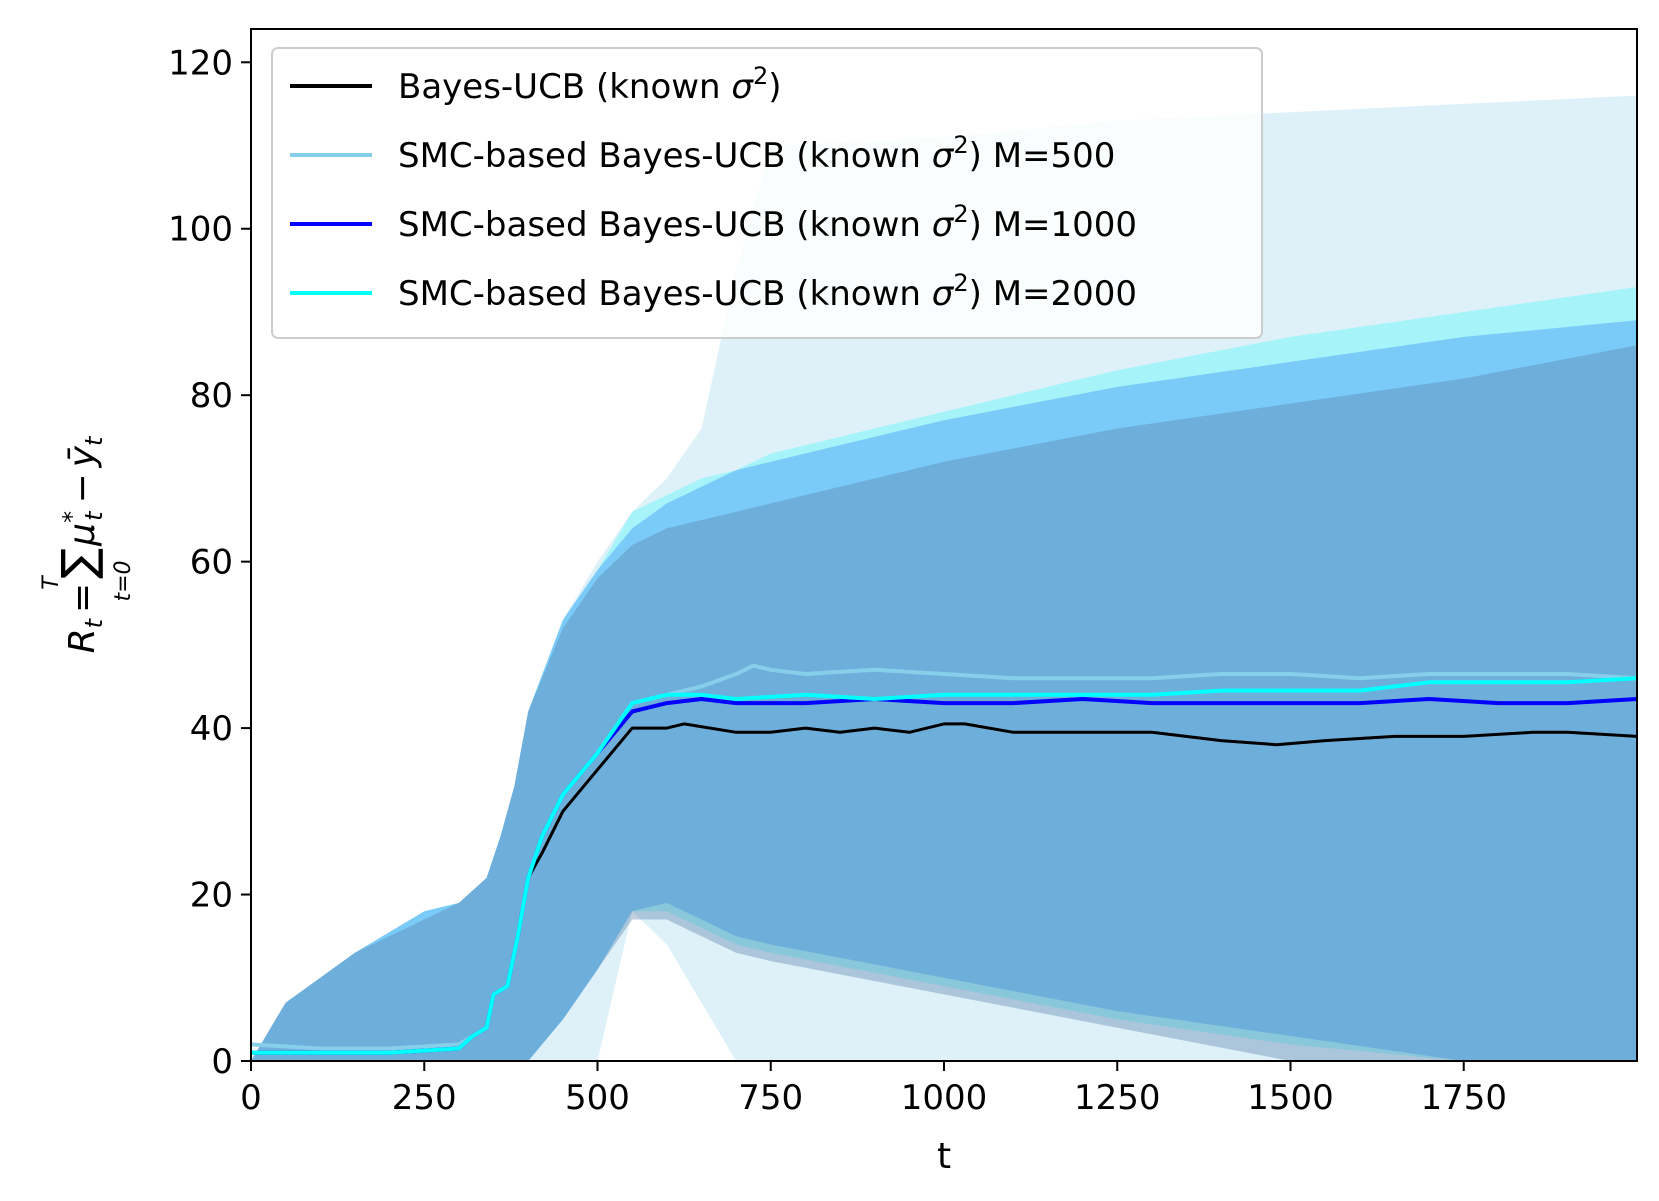  I want to click on x-tick-label: 250, so click(424, 1098).